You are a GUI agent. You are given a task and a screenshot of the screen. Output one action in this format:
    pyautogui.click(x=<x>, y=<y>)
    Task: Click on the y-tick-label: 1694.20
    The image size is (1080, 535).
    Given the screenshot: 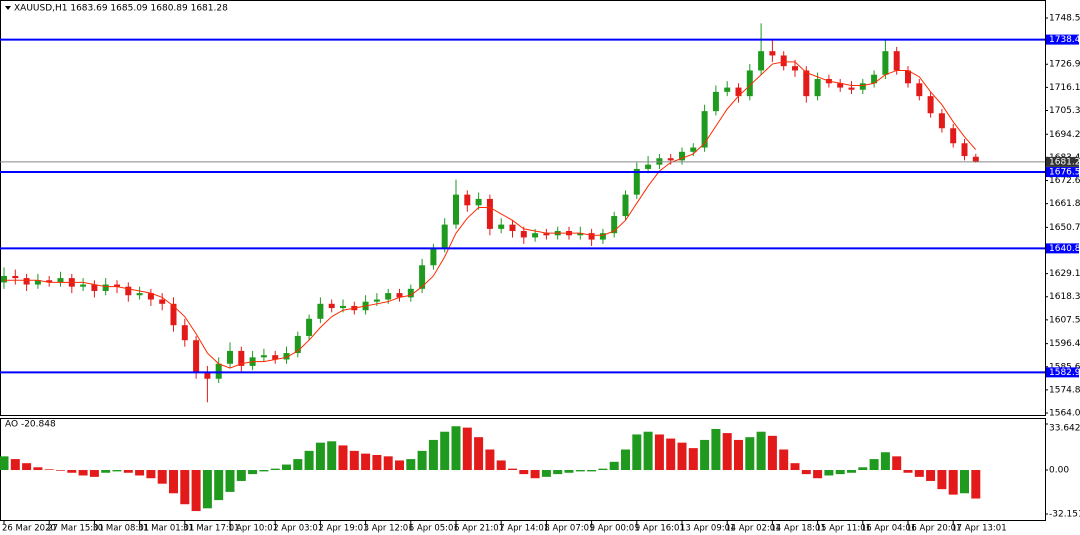 What is the action you would take?
    pyautogui.click(x=1064, y=135)
    